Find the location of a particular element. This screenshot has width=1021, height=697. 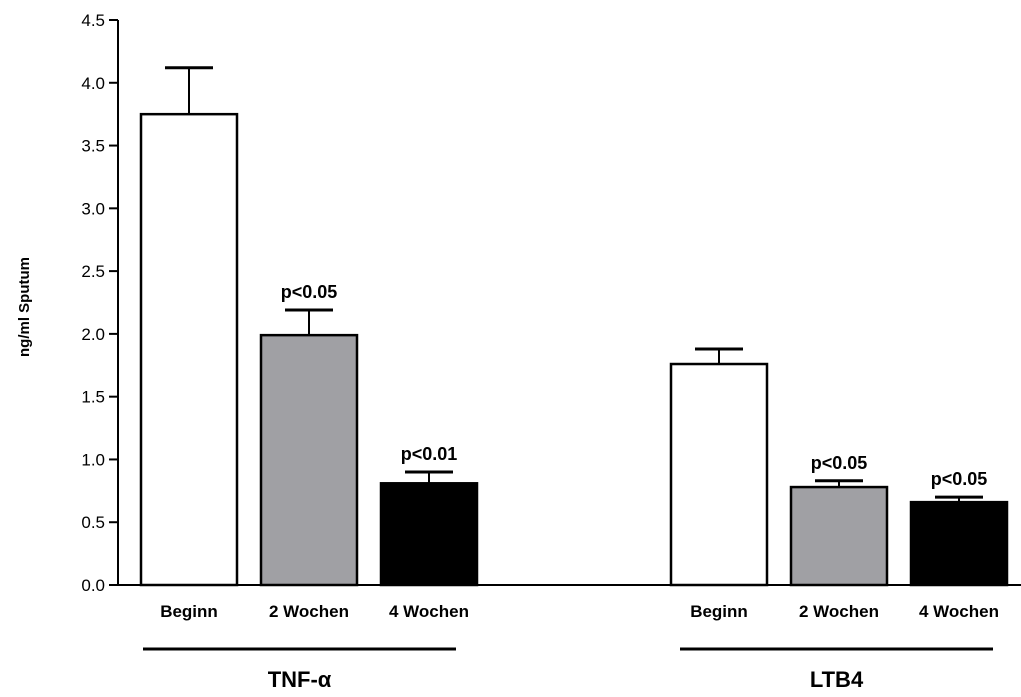

y-tick-label: 2.0 is located at coordinates (93, 334).